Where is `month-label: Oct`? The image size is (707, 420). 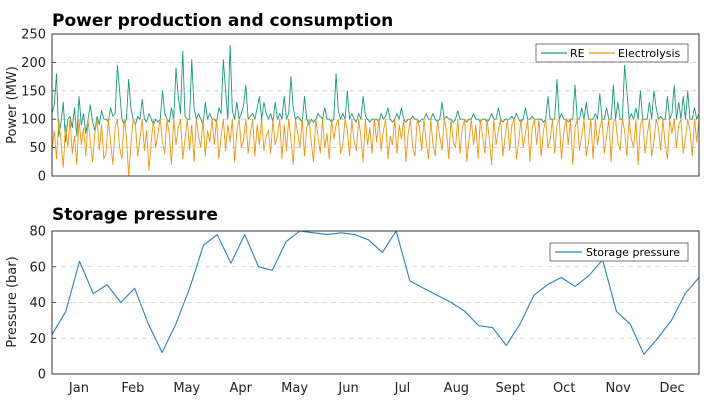 month-label: Oct is located at coordinates (564, 388).